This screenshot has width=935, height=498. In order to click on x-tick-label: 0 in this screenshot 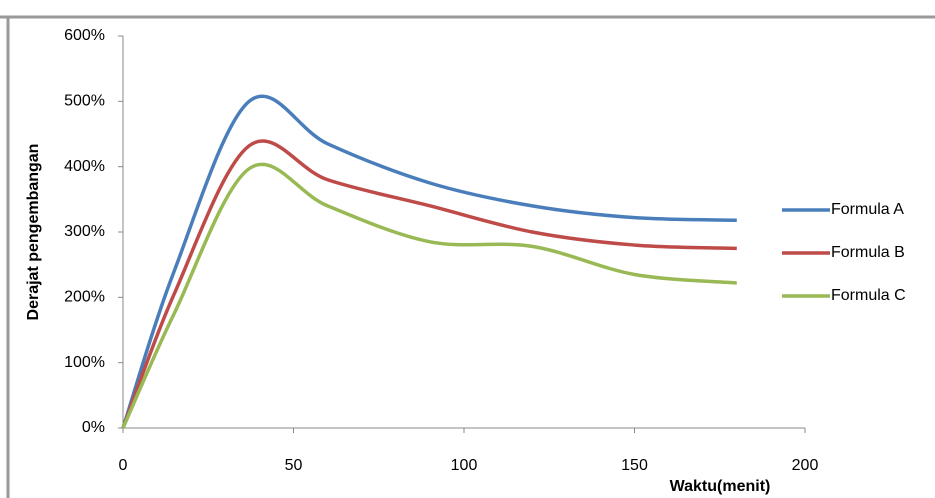, I will do `click(123, 465)`.